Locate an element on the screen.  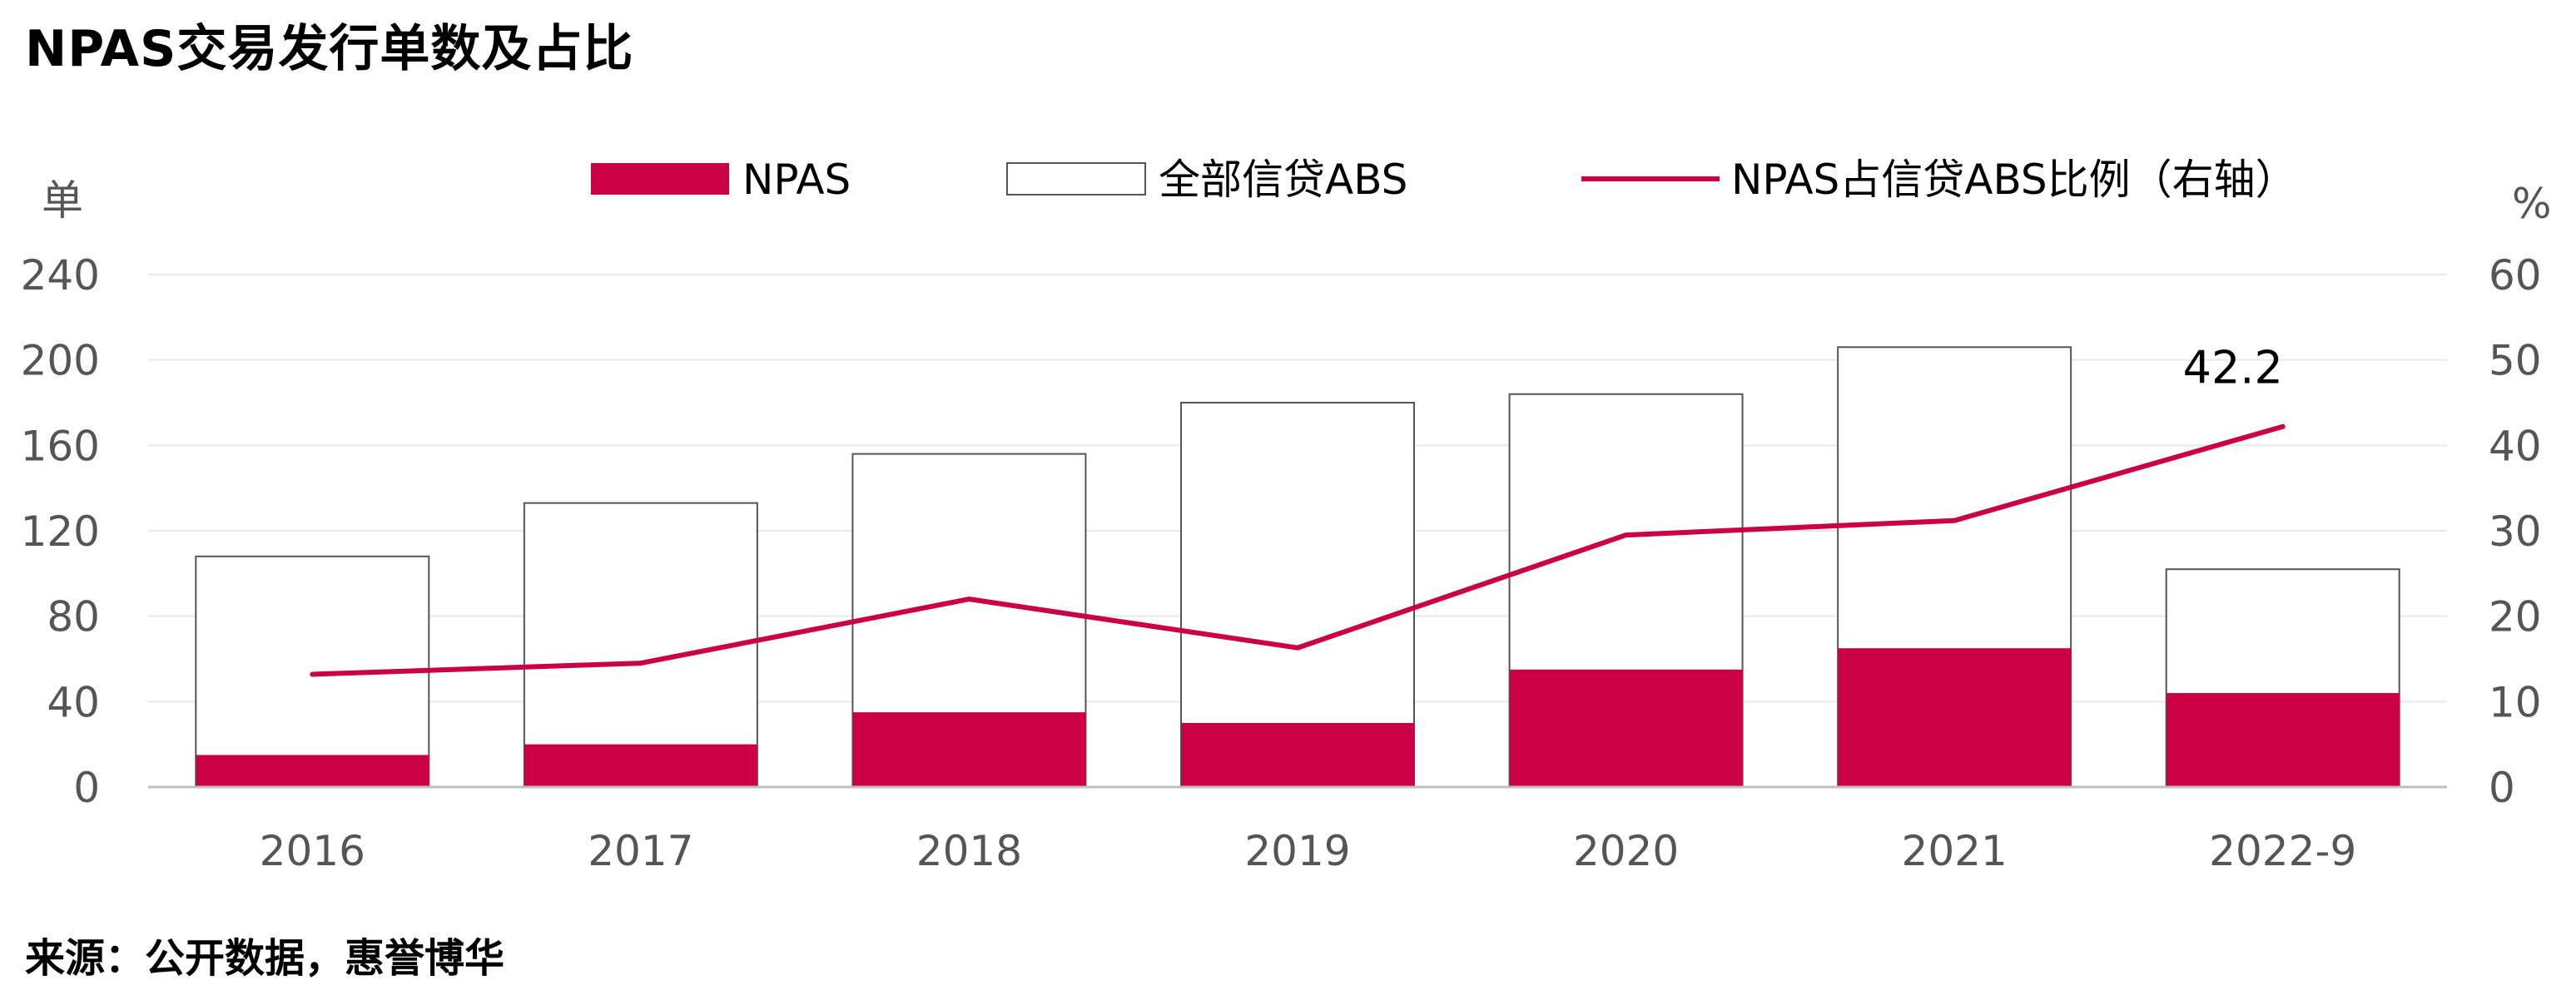
legend-label-ratio: NPAS占信贷ABS比例（右轴） is located at coordinates (2014, 180).